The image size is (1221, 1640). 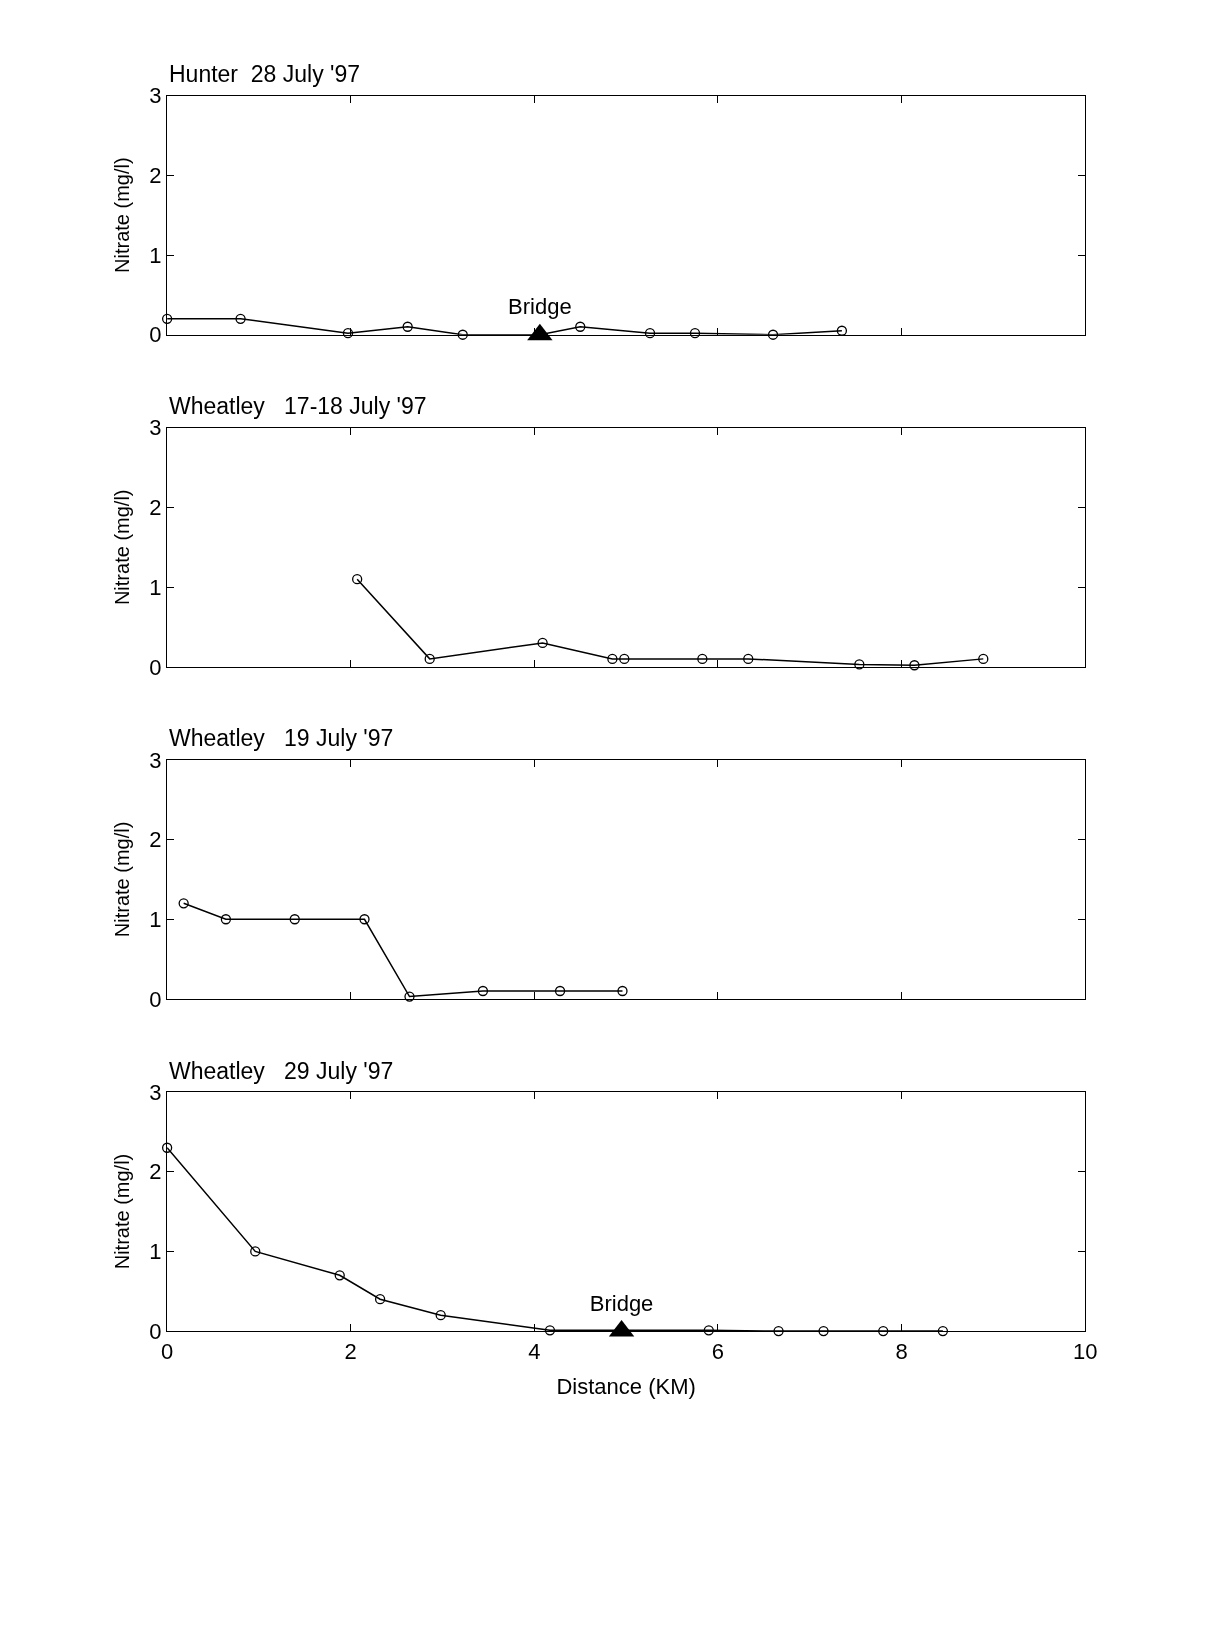 What do you see at coordinates (718, 1351) in the screenshot?
I see `x-tick-label: 6` at bounding box center [718, 1351].